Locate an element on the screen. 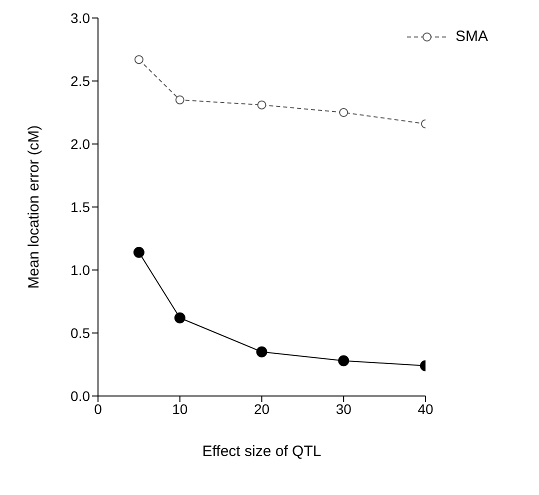  y-axis-title: Mean location error (cM) is located at coordinates (33, 207).